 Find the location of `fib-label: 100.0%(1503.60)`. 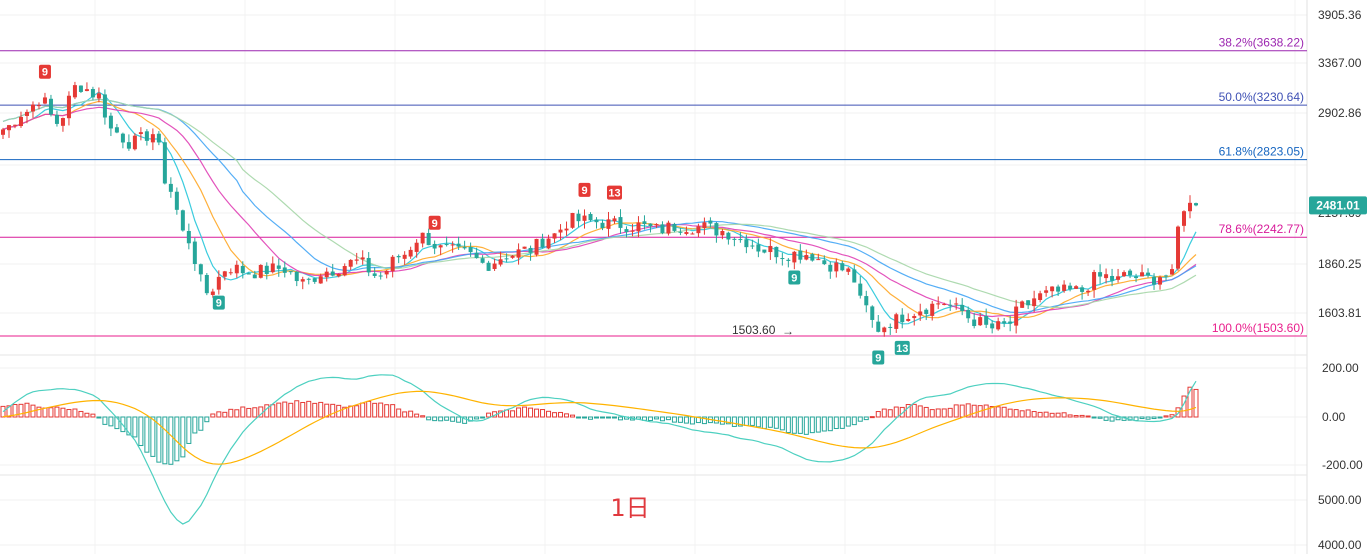

fib-label: 100.0%(1503.60) is located at coordinates (1258, 328).